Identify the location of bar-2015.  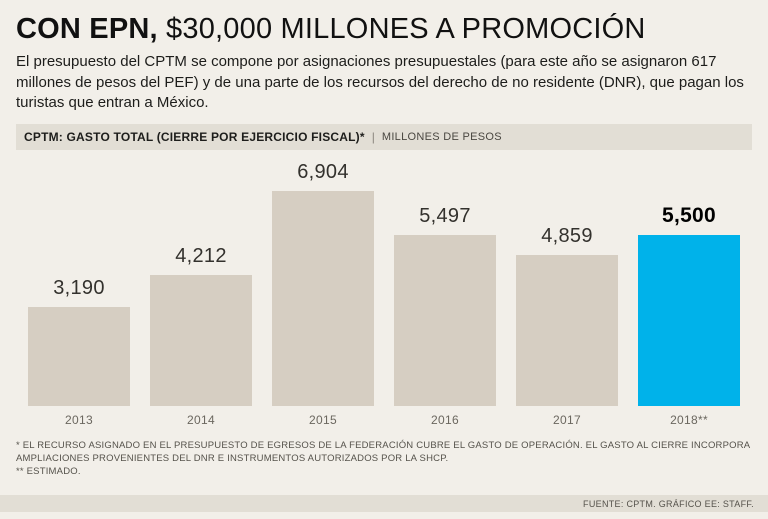
(323, 298).